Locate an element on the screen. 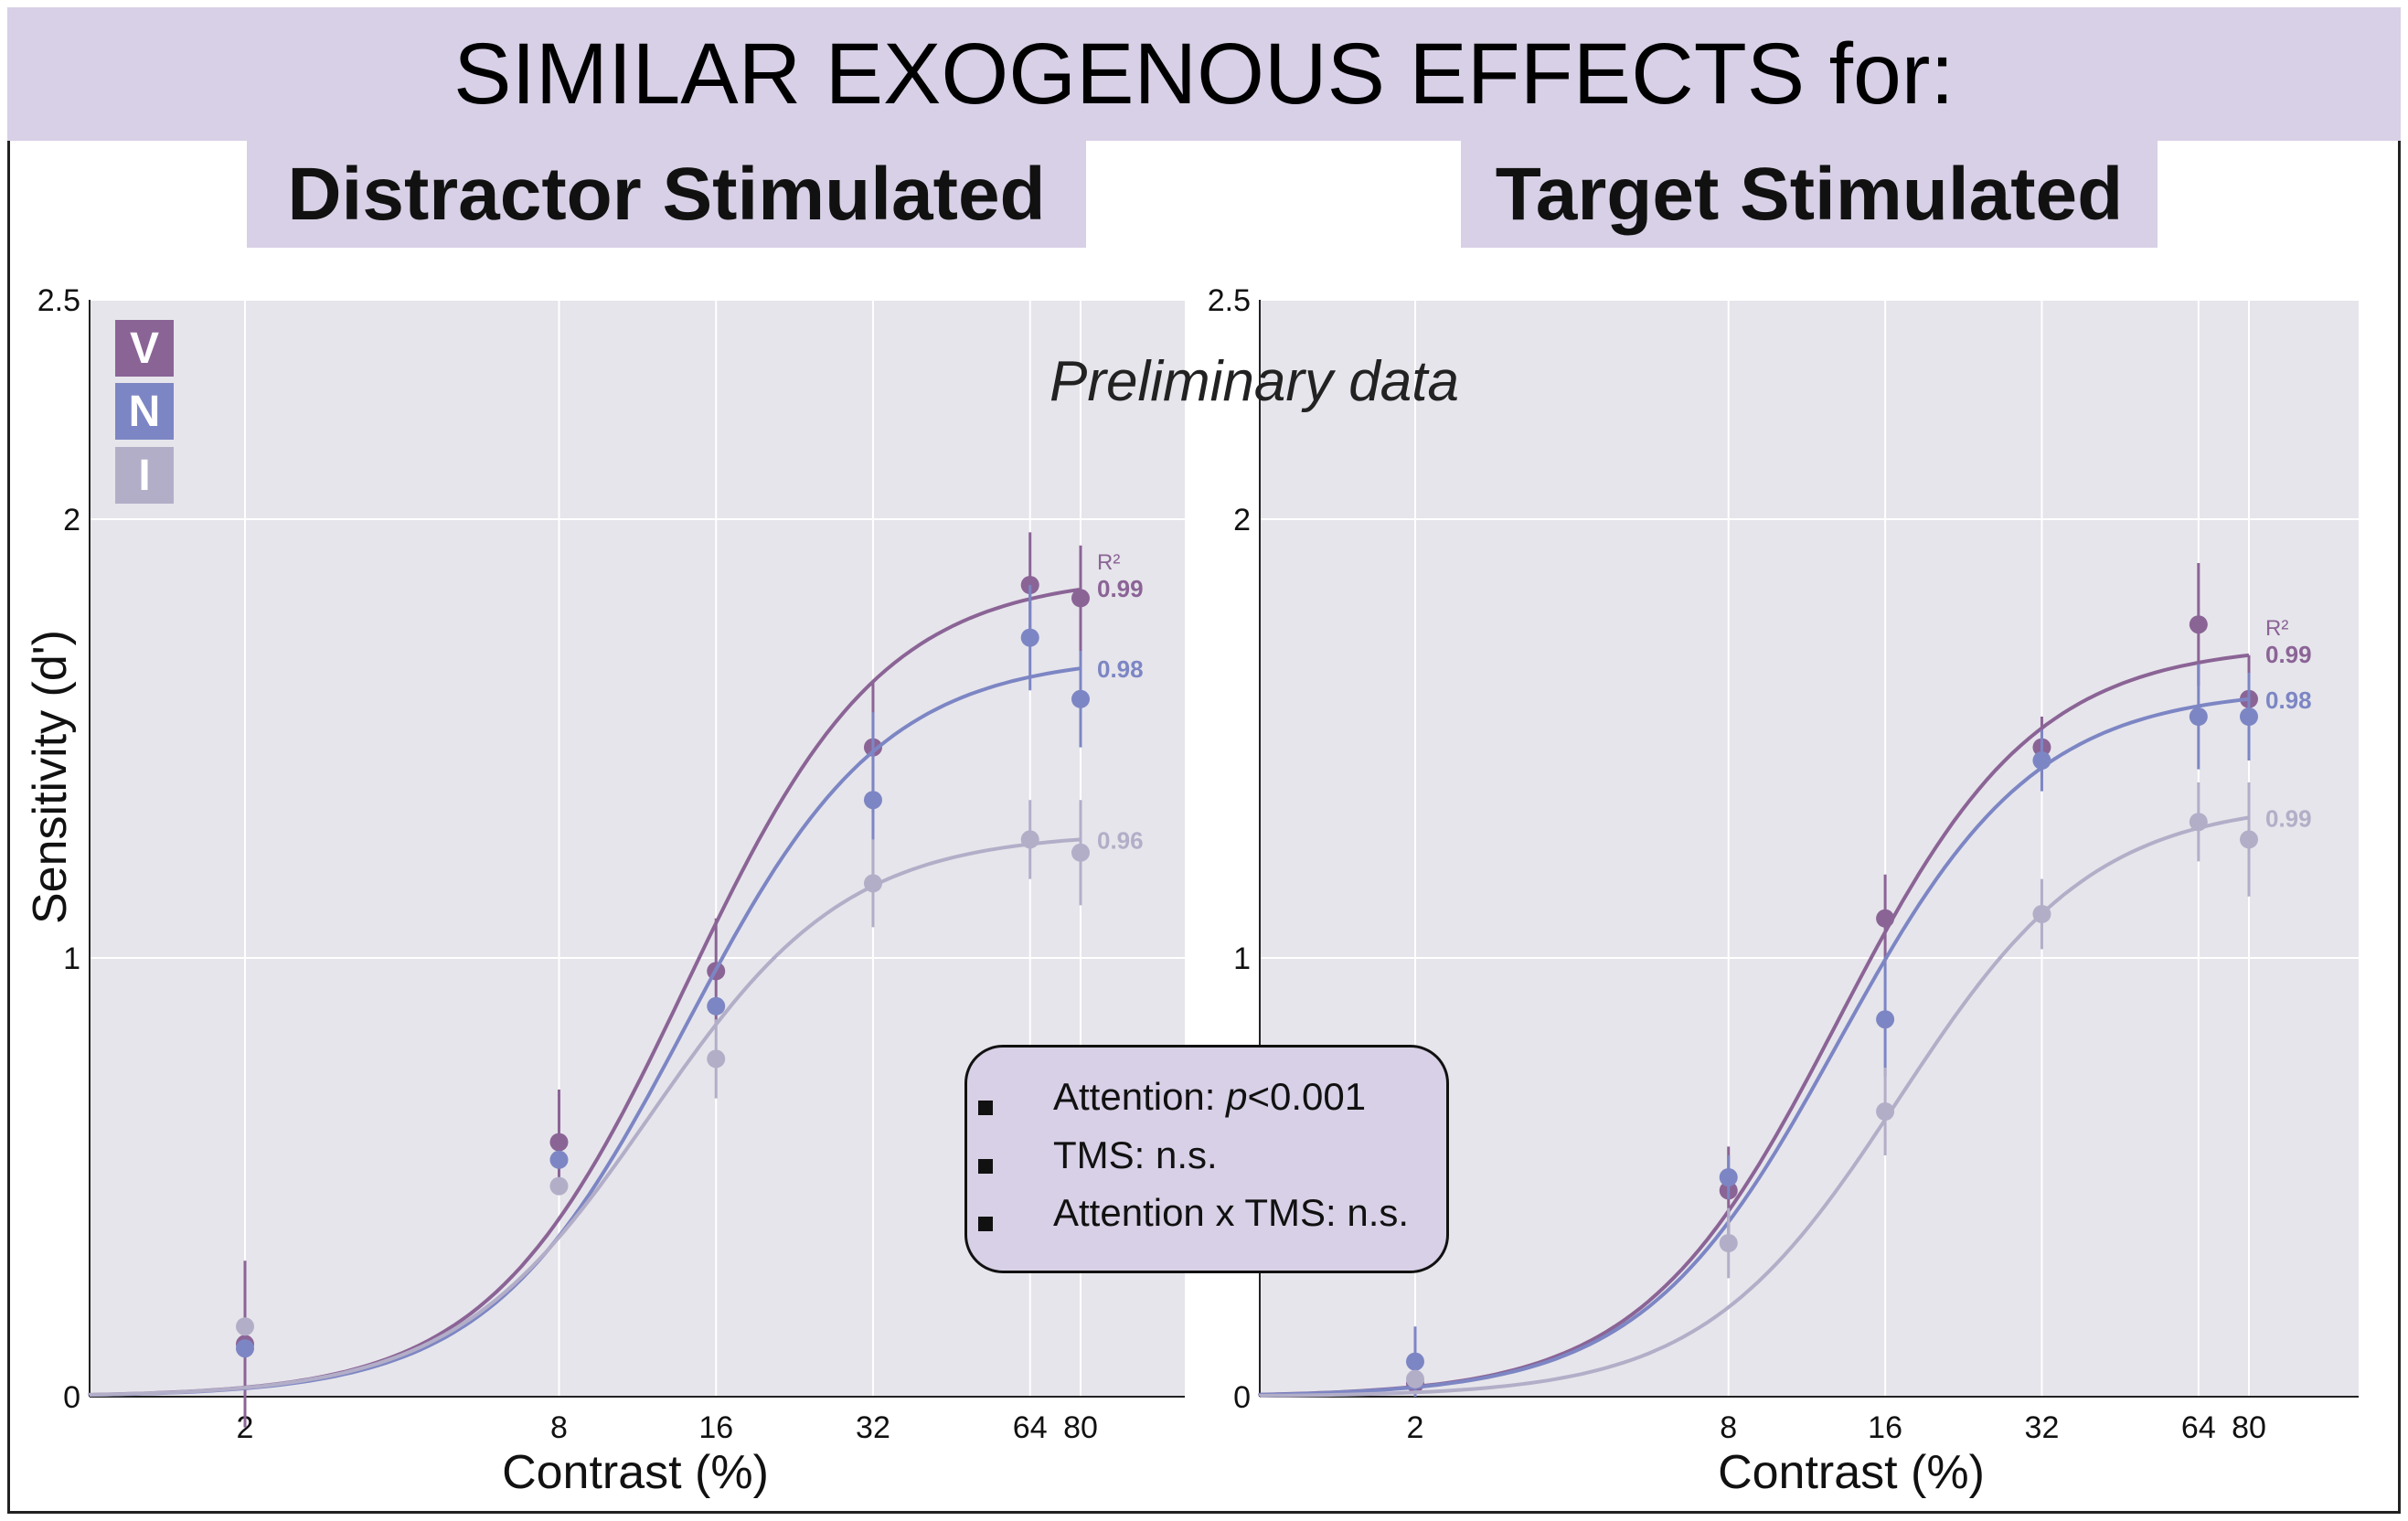 The image size is (2408, 1521). title-bar: SIMILAR EXOGENOUS EFFECTS for: is located at coordinates (1204, 74).